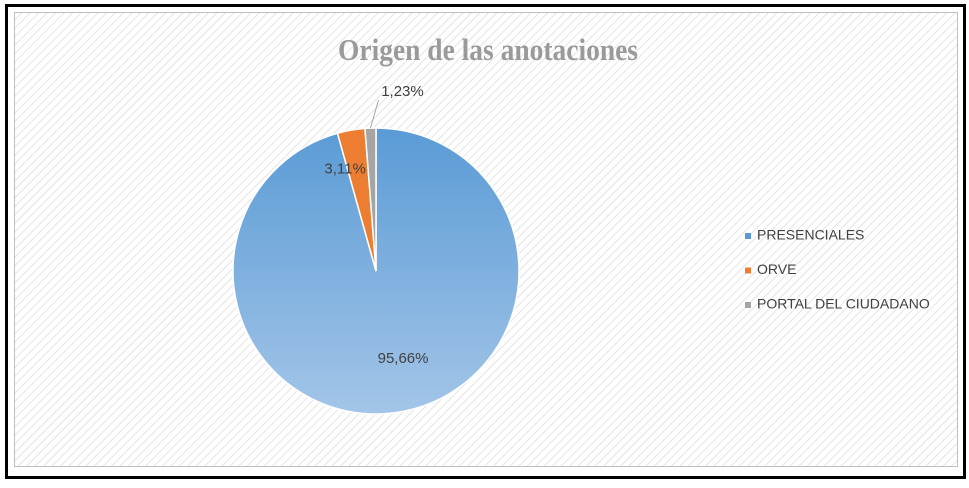 This screenshot has height=488, width=969. What do you see at coordinates (843, 304) in the screenshot?
I see `legend-label: PORTAL DEL CIUDADANO` at bounding box center [843, 304].